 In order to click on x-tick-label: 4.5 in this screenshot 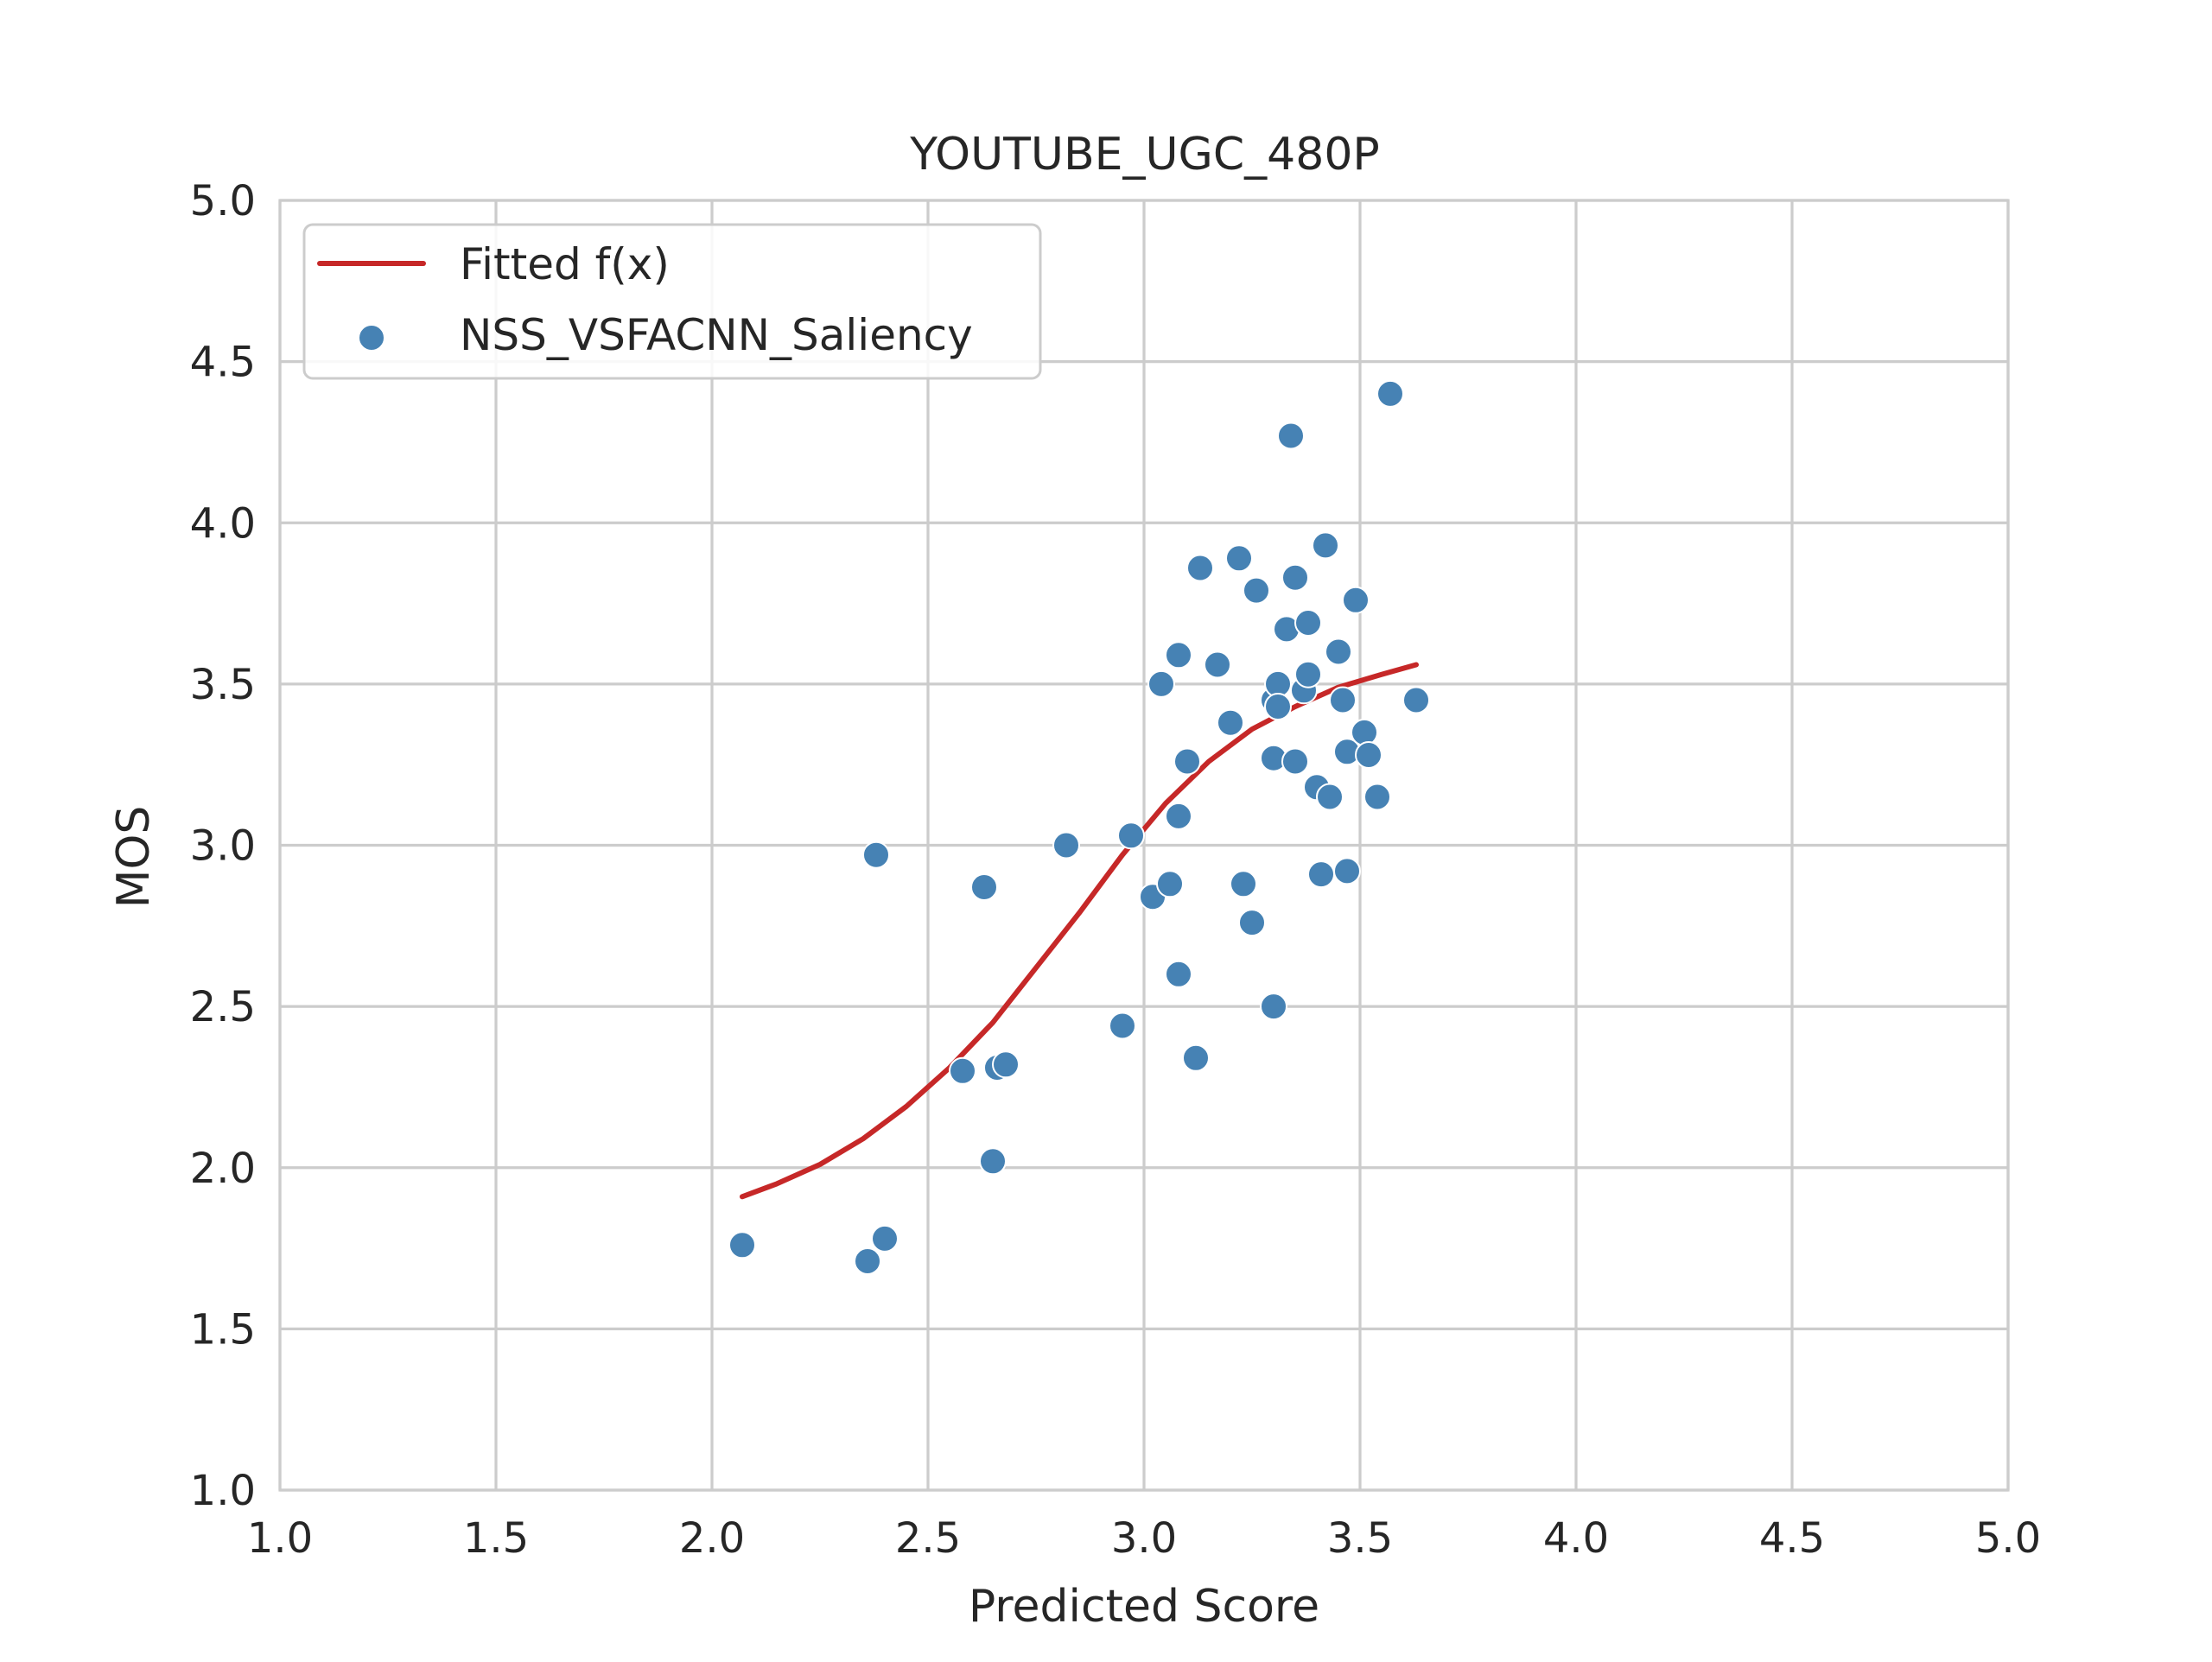, I will do `click(1792, 1538)`.